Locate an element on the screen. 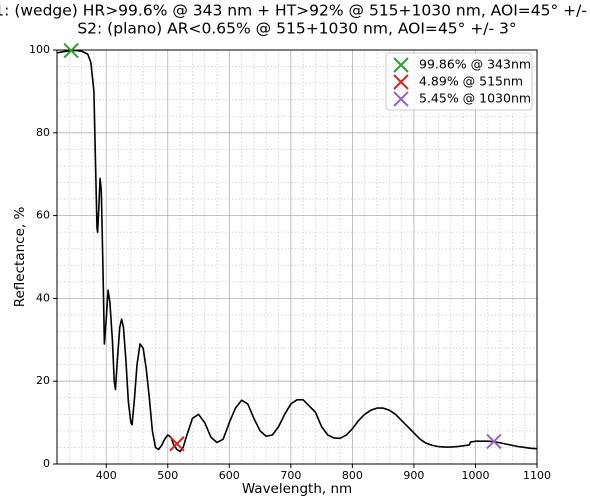 The image size is (590, 500). y-tick-label: 80 is located at coordinates (43, 132).